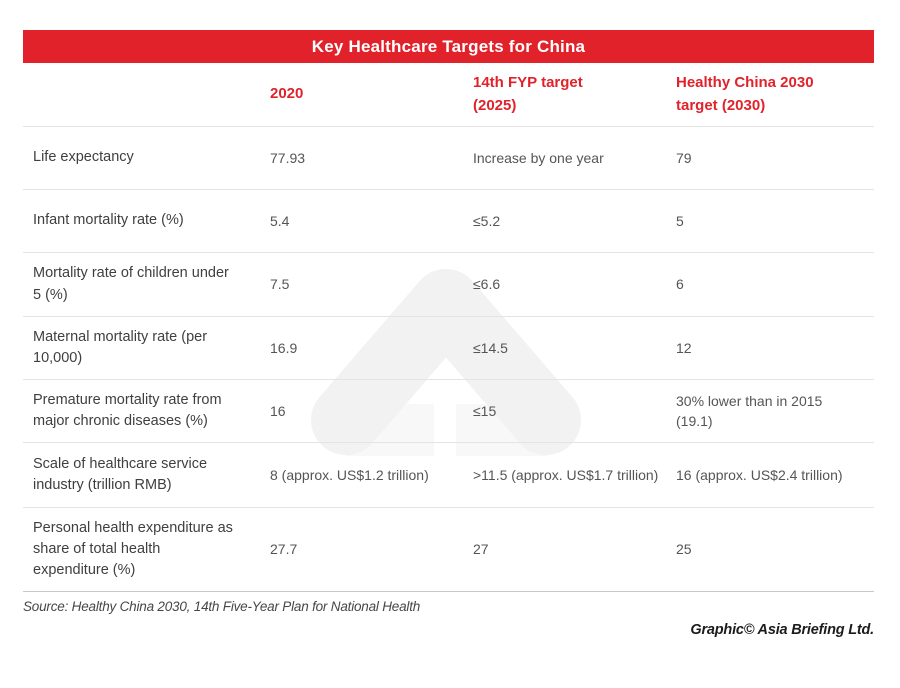 Image resolution: width=900 pixels, height=688 pixels. Describe the element at coordinates (280, 284) in the screenshot. I see `value-2020: 7.5` at that location.